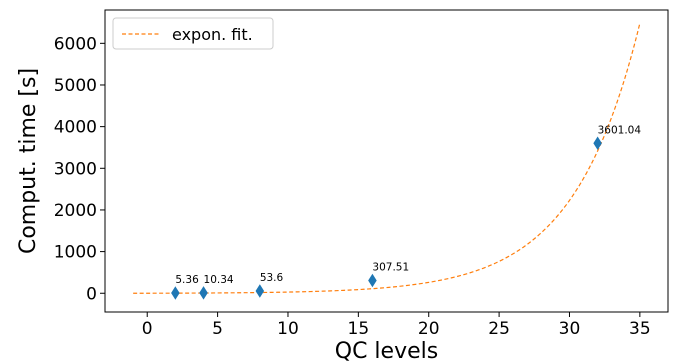  Describe the element at coordinates (75, 86) in the screenshot. I see `y-tick-label: 5000` at that location.